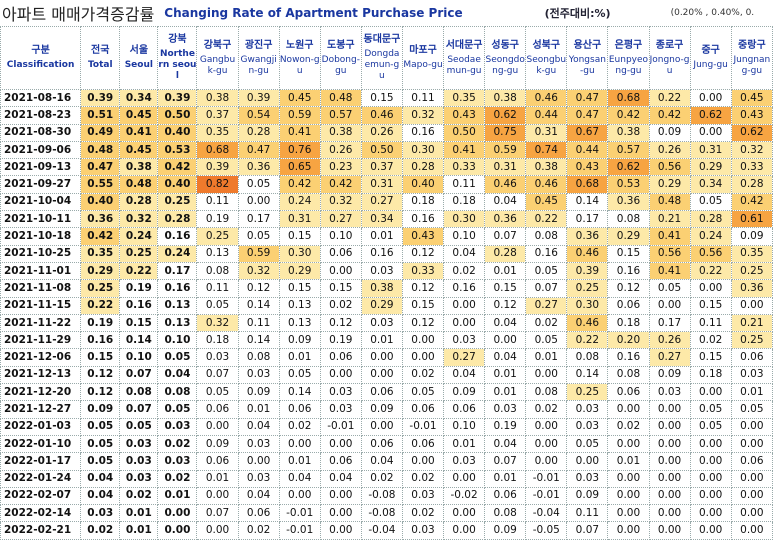 The image size is (773, 545). Describe the element at coordinates (587, 167) in the screenshot. I see `value-cell: 0.43` at that location.